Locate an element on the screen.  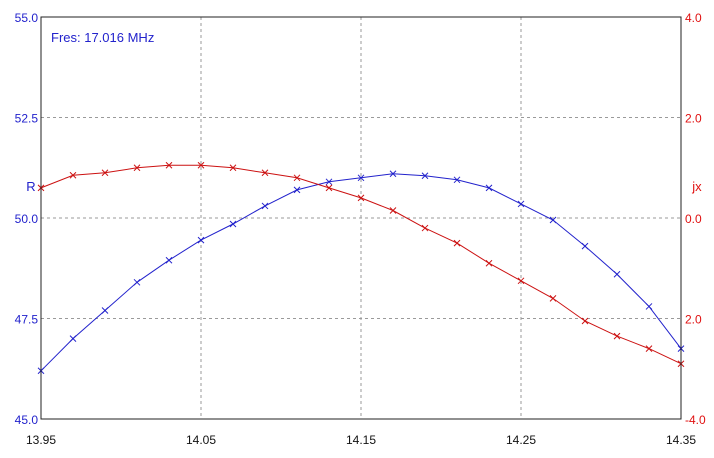
y-axis-right-label: jx is located at coordinates (696, 186).